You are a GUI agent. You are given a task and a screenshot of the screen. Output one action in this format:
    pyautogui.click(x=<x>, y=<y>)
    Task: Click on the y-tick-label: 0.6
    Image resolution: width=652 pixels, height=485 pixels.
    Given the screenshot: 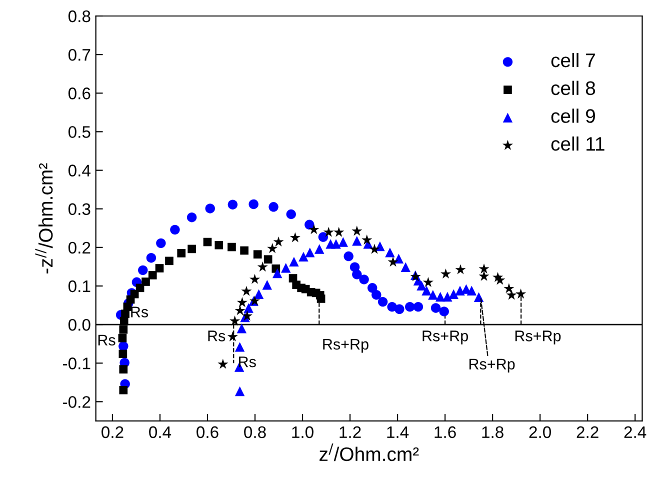 What is the action you would take?
    pyautogui.click(x=79, y=94)
    